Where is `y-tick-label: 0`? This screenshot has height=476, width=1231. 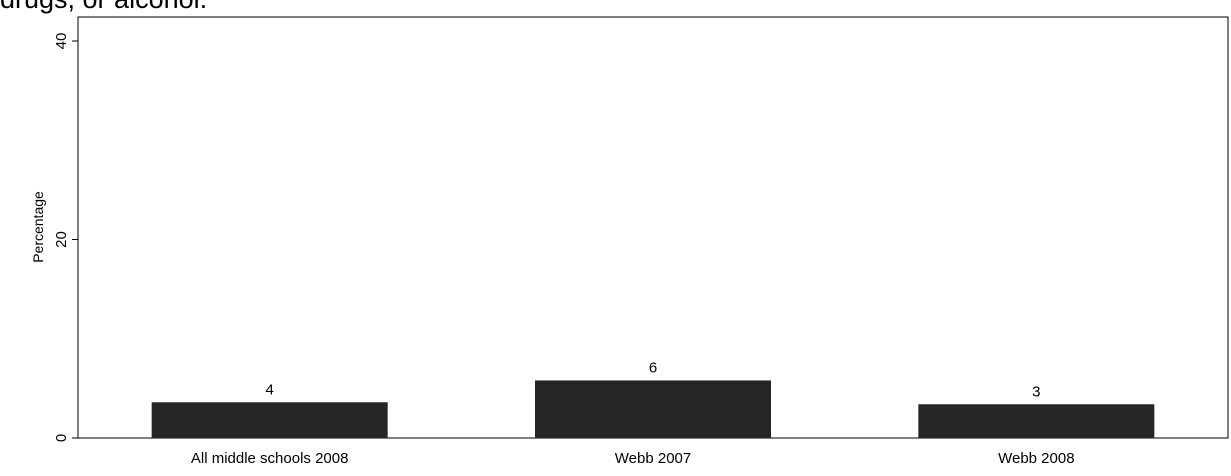
y-tick-label: 0 is located at coordinates (61, 438).